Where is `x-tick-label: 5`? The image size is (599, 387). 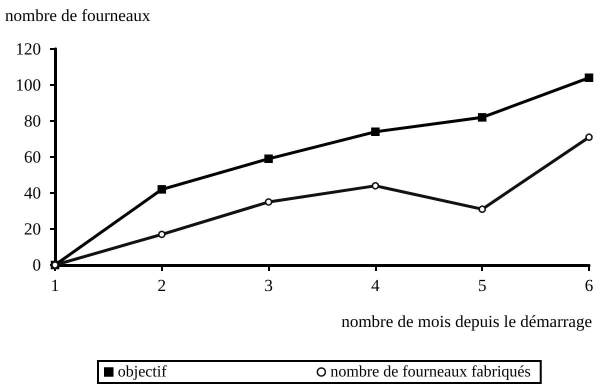 x-tick-label: 5 is located at coordinates (482, 285).